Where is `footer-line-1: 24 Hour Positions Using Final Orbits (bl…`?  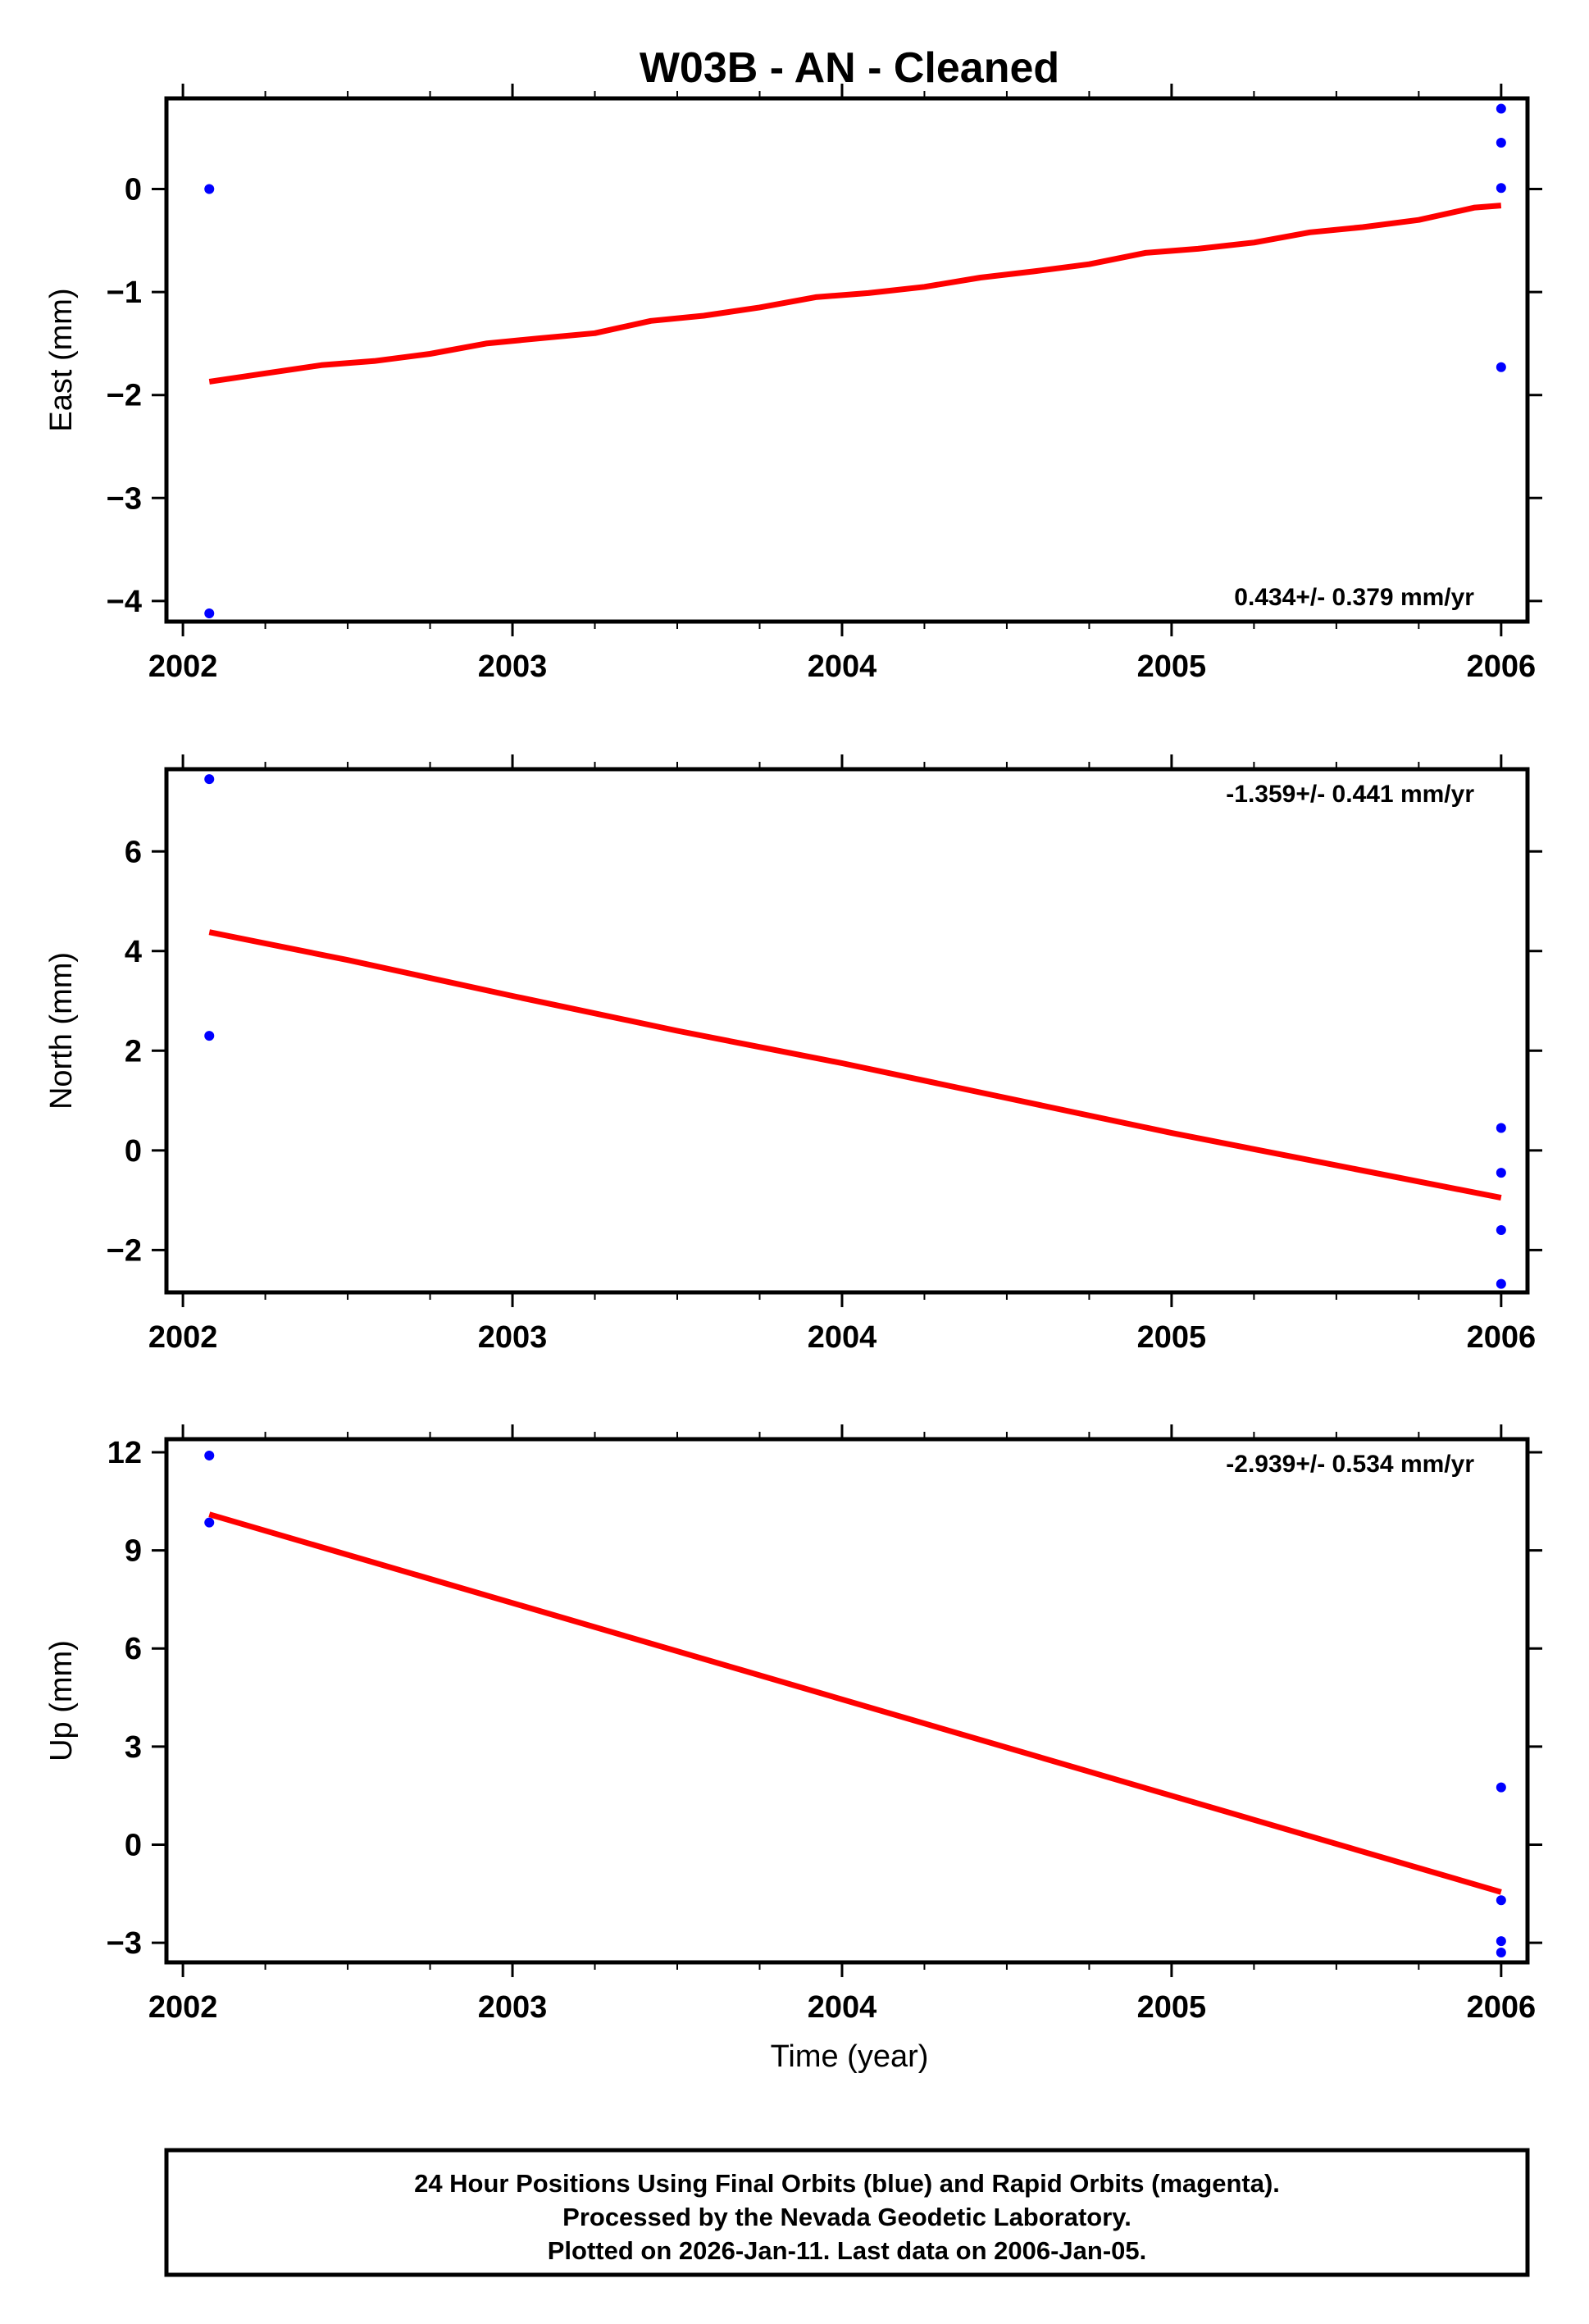 footer-line-1: 24 Hour Positions Using Final Orbits (bl… is located at coordinates (847, 2183).